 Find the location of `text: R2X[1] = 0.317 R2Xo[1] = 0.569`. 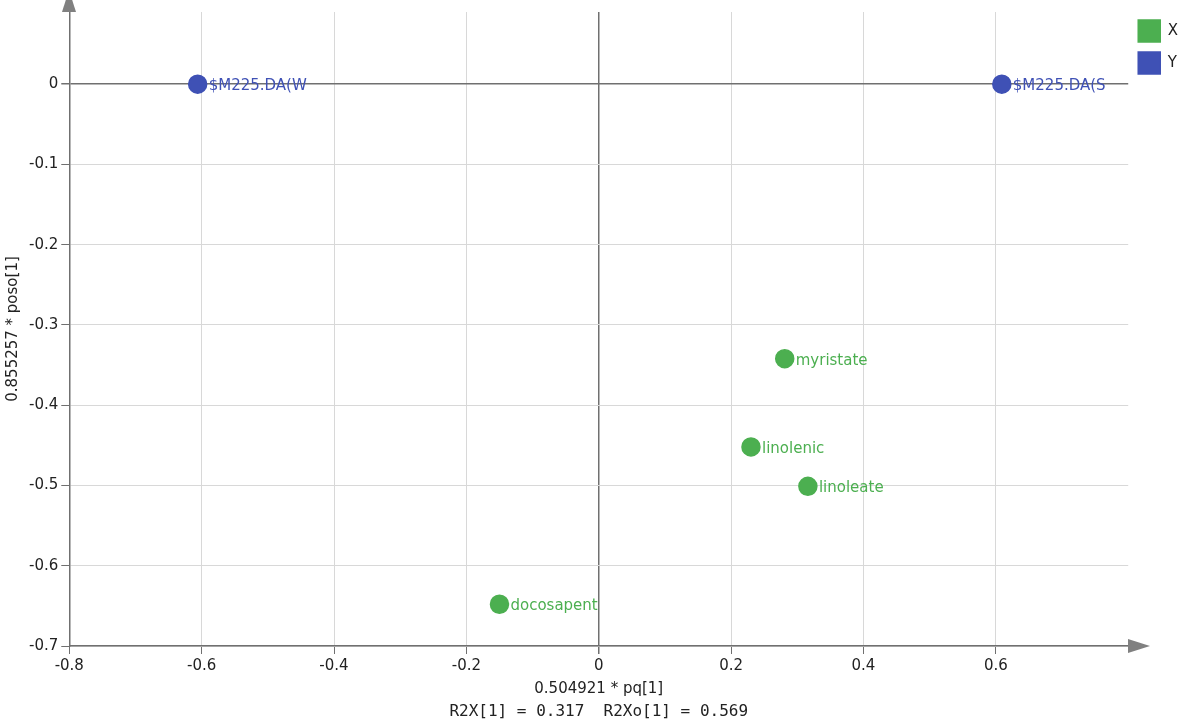

text: R2X[1] = 0.317 R2Xo[1] = 0.569 is located at coordinates (599, 711).